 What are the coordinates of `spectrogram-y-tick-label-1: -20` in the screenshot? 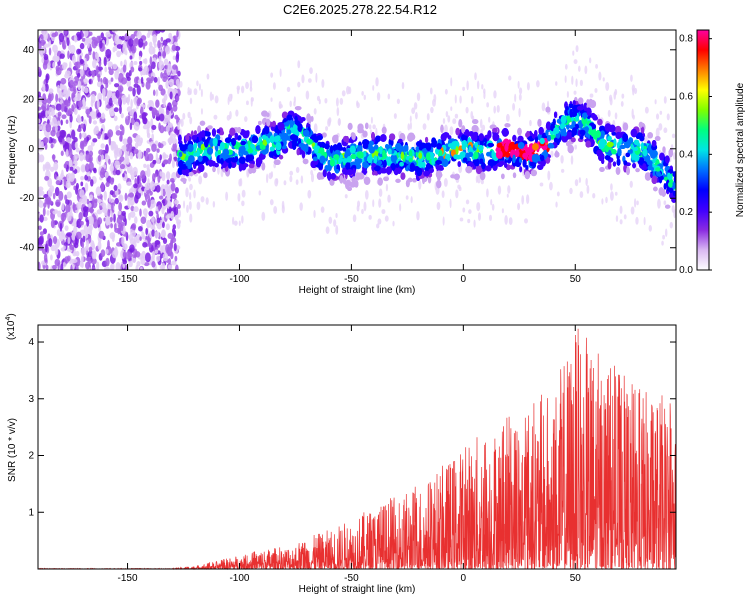 It's located at (27, 198).